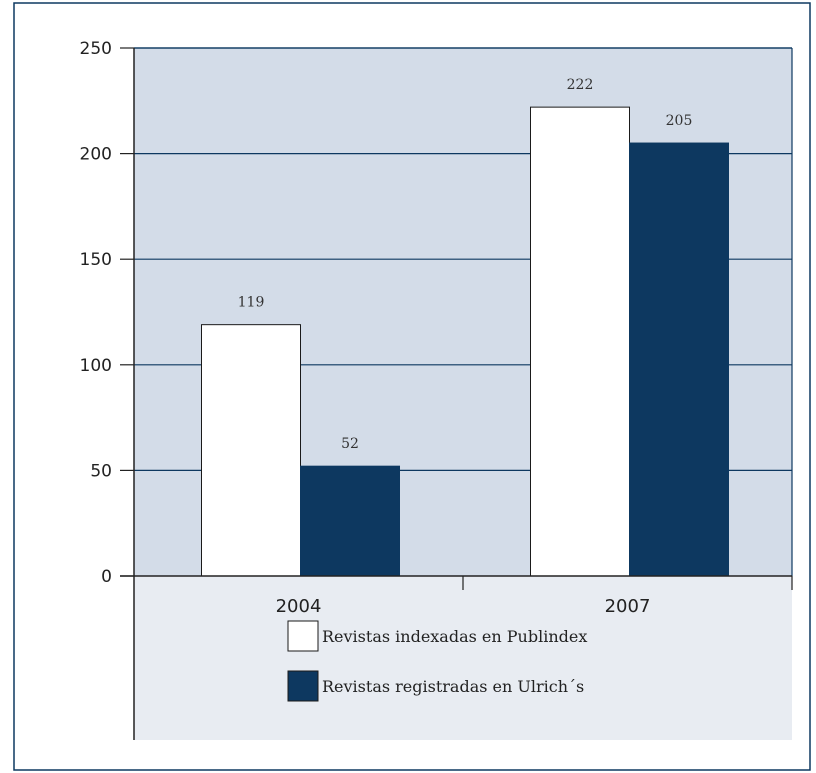 The width and height of the screenshot is (816, 773). I want to click on y-tick-label-150: 150, so click(96, 260).